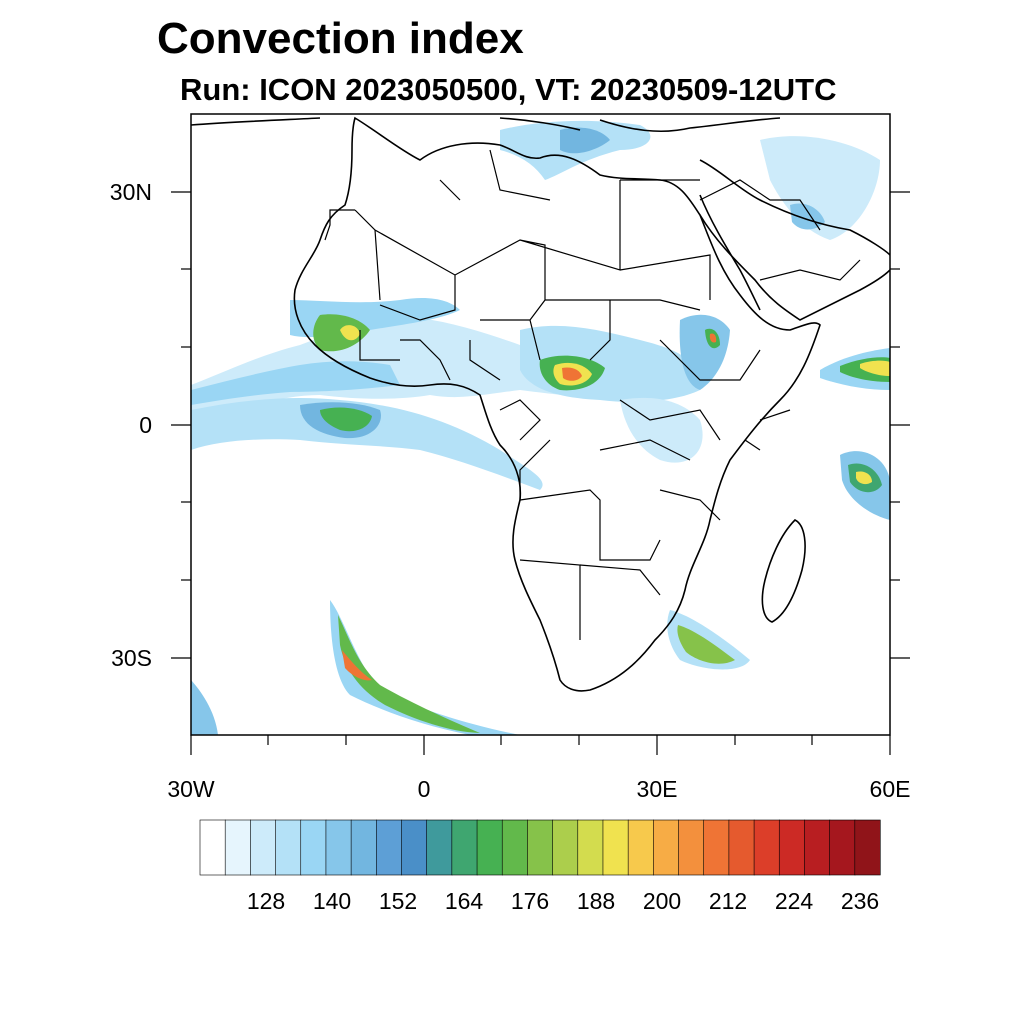 This screenshot has height=1024, width=1024. Describe the element at coordinates (730, 252) in the screenshot. I see `redsea-coastline` at that location.